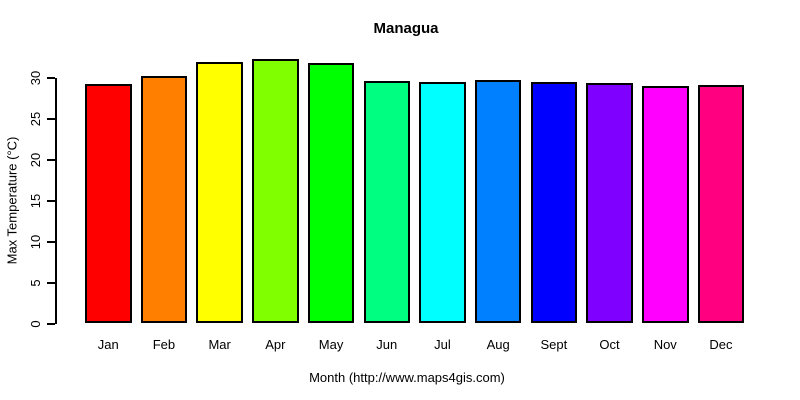 The width and height of the screenshot is (800, 400). What do you see at coordinates (554, 344) in the screenshot?
I see `x-category-label-sept: Sept` at bounding box center [554, 344].